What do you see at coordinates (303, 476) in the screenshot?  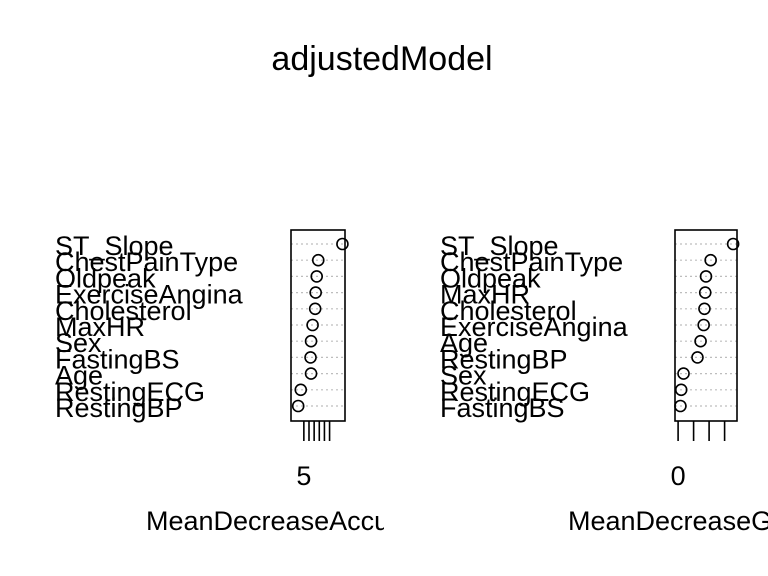 I see `tick-label: 5` at bounding box center [303, 476].